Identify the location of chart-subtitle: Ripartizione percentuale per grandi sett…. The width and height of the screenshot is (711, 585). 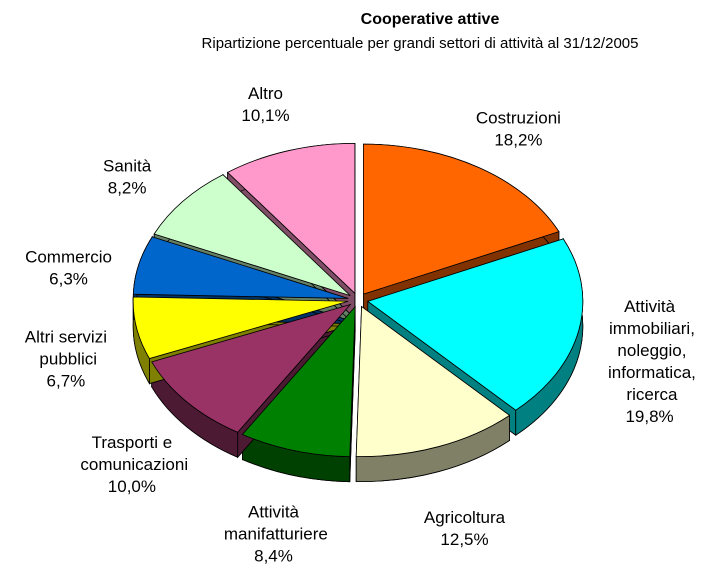
(420, 43).